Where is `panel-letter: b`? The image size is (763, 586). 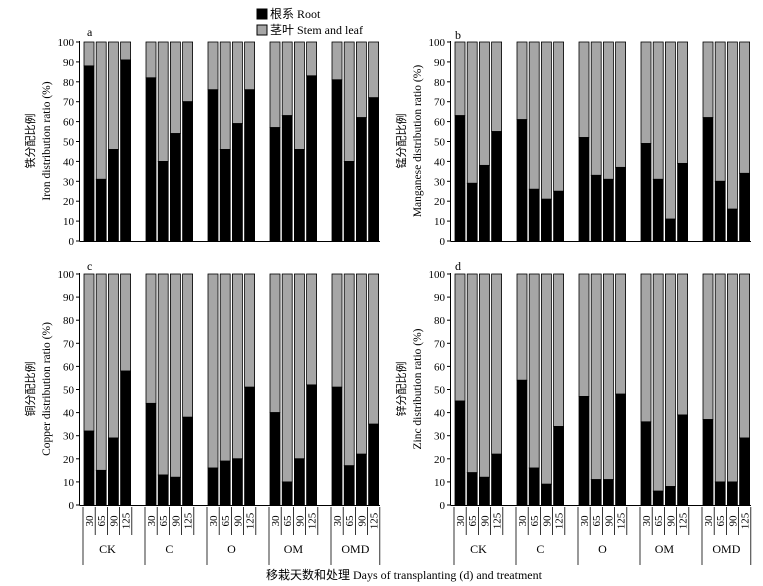
panel-letter: b is located at coordinates (458, 35).